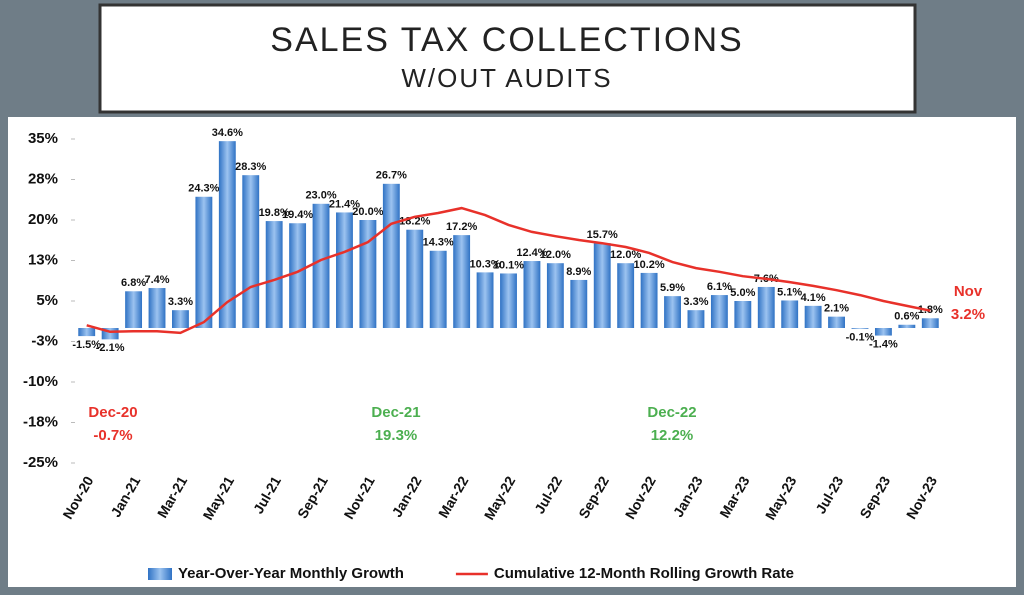 The width and height of the screenshot is (1024, 595). I want to click on data-label: 14.3%, so click(438, 243).